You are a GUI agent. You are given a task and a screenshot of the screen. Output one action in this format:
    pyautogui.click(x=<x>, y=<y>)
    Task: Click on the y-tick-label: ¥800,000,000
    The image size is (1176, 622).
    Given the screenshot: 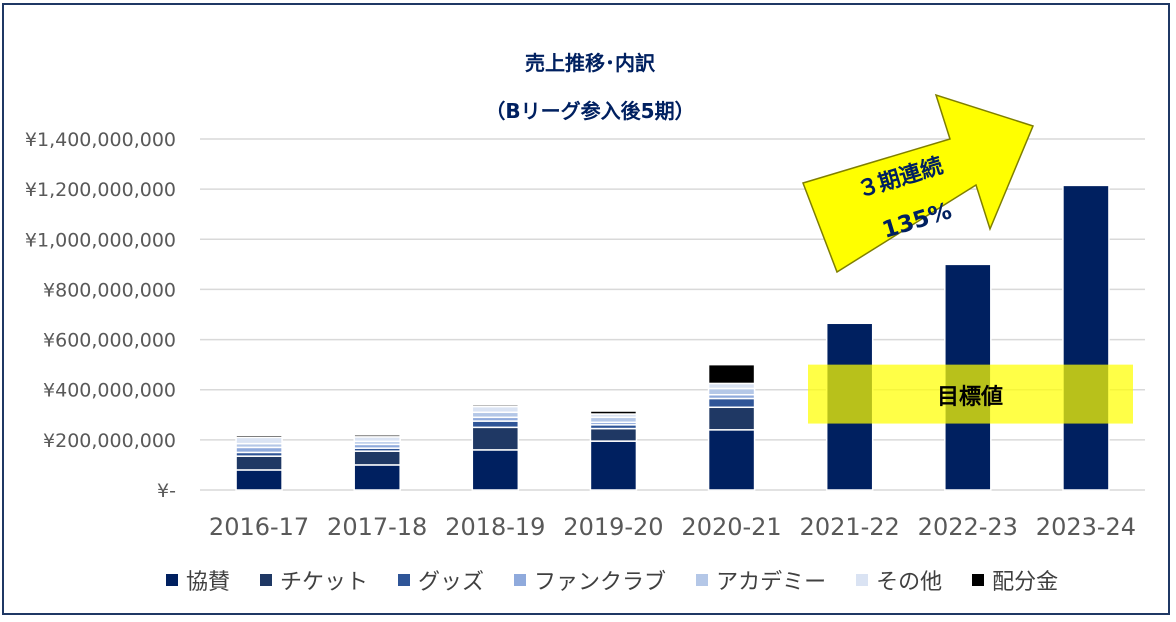 What is the action you would take?
    pyautogui.click(x=109, y=290)
    